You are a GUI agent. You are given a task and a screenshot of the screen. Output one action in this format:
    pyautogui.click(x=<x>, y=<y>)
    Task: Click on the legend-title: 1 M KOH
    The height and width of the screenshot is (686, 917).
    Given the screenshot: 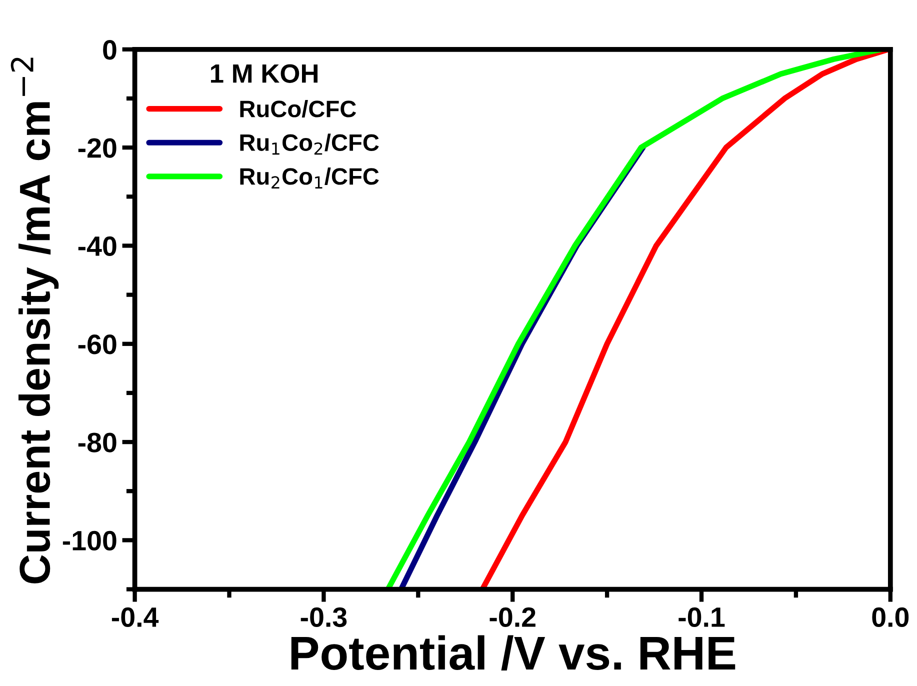 What is the action you would take?
    pyautogui.click(x=264, y=73)
    